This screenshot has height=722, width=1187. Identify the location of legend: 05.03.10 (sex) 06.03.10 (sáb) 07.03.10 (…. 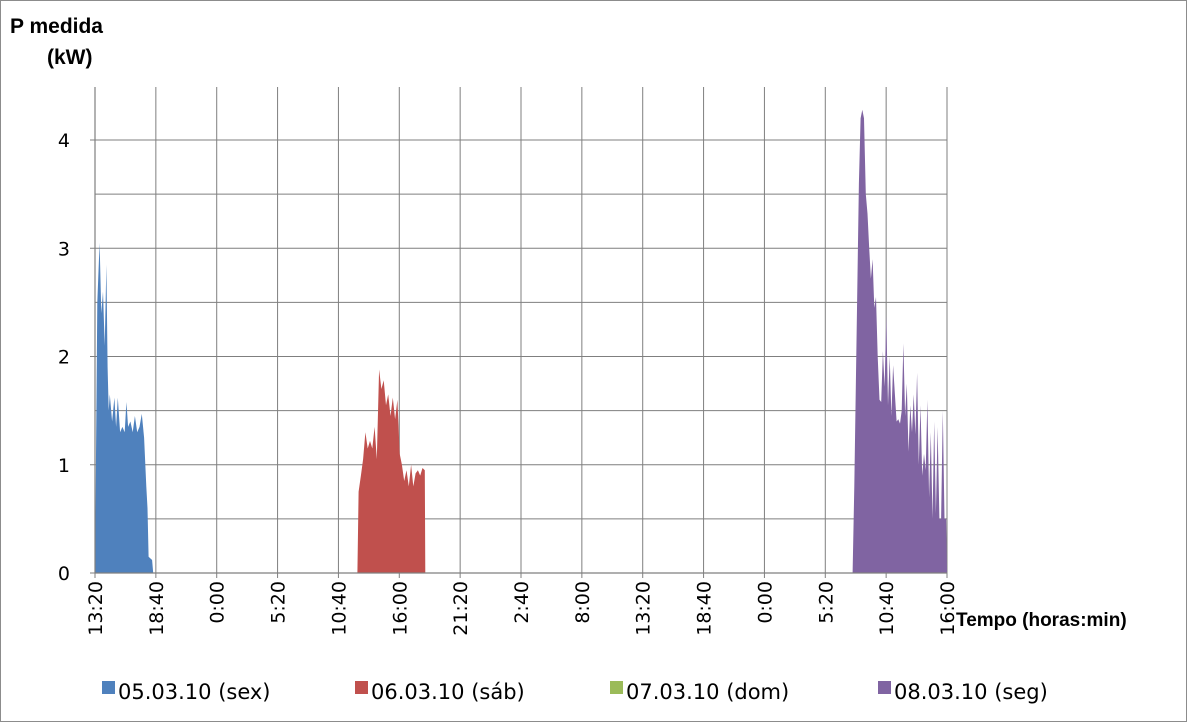
(625, 693).